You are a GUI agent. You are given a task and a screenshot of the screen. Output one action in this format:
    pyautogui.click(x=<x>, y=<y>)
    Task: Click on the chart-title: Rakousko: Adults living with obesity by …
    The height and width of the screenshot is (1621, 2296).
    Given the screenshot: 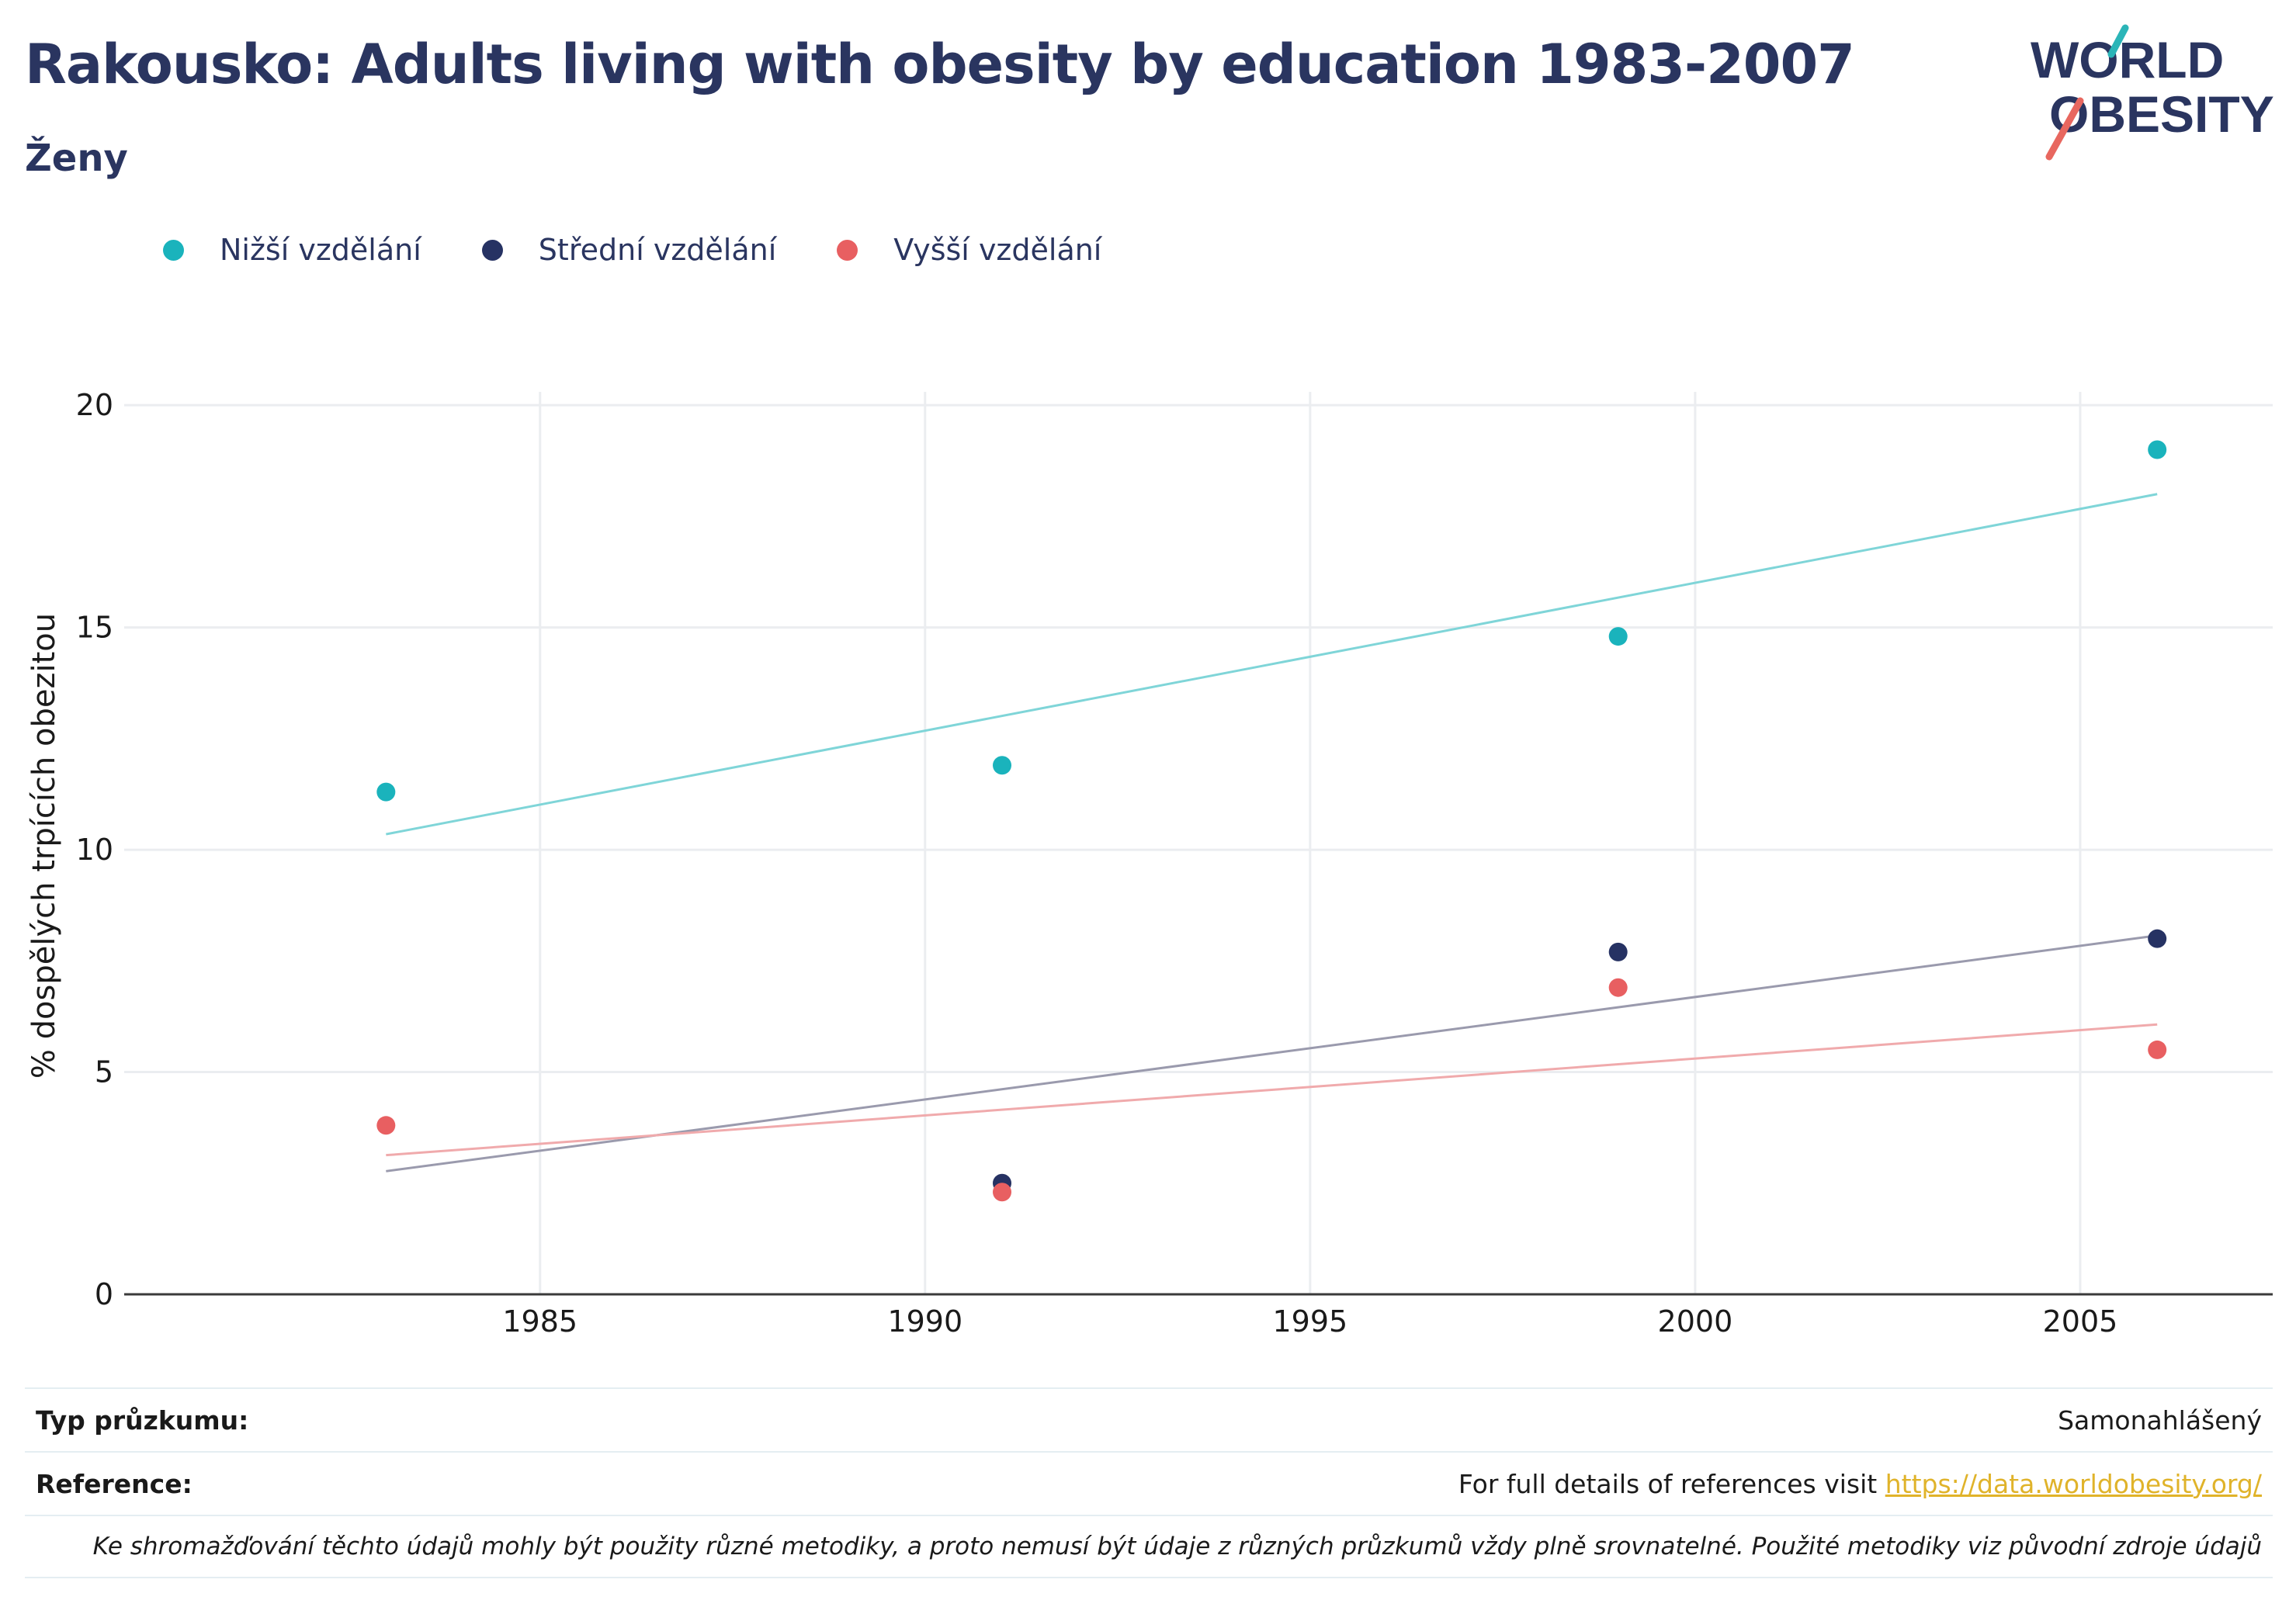 What is the action you would take?
    pyautogui.click(x=940, y=64)
    